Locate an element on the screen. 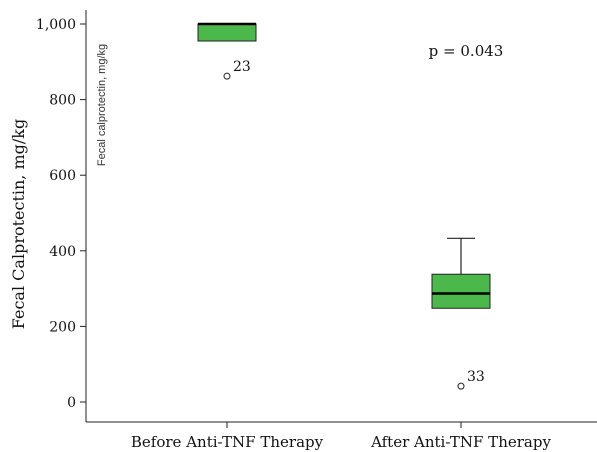  y-tick-label: 400 is located at coordinates (62, 252).